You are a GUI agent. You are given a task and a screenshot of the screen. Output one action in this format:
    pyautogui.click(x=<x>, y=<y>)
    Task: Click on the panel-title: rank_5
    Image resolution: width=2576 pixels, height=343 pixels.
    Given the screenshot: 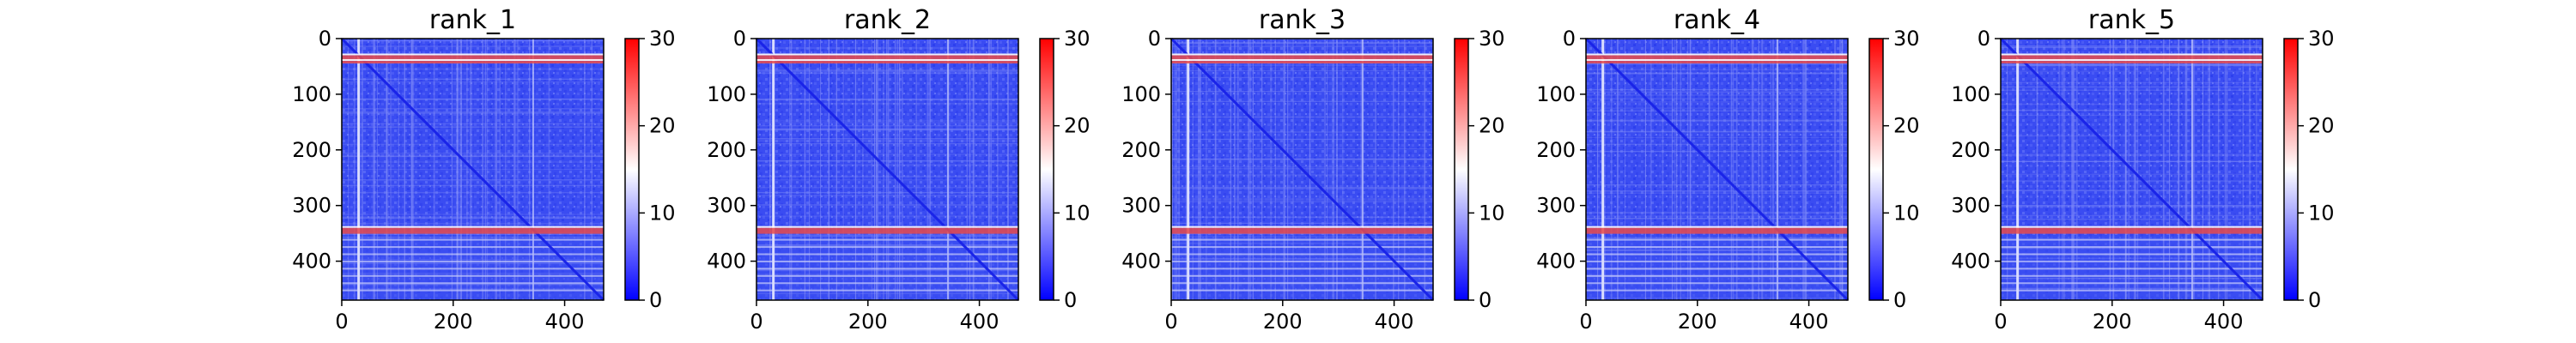 What is the action you would take?
    pyautogui.click(x=2131, y=20)
    